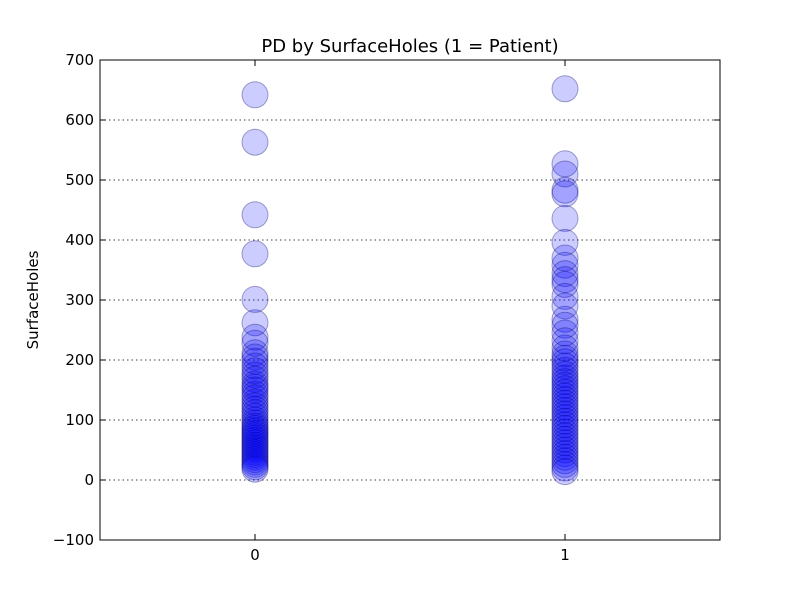 Image resolution: width=800 pixels, height=600 pixels. I want to click on y-tick-label: 100, so click(79, 420).